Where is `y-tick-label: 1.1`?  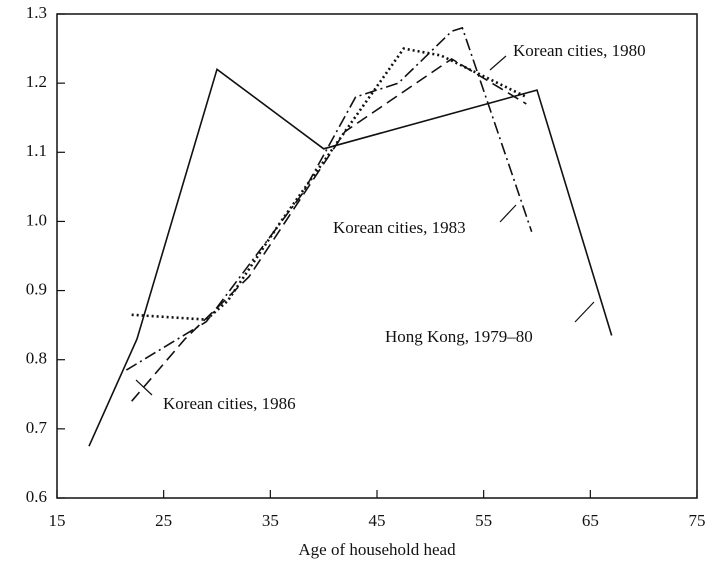
y-tick-label: 1.1 is located at coordinates (36, 150).